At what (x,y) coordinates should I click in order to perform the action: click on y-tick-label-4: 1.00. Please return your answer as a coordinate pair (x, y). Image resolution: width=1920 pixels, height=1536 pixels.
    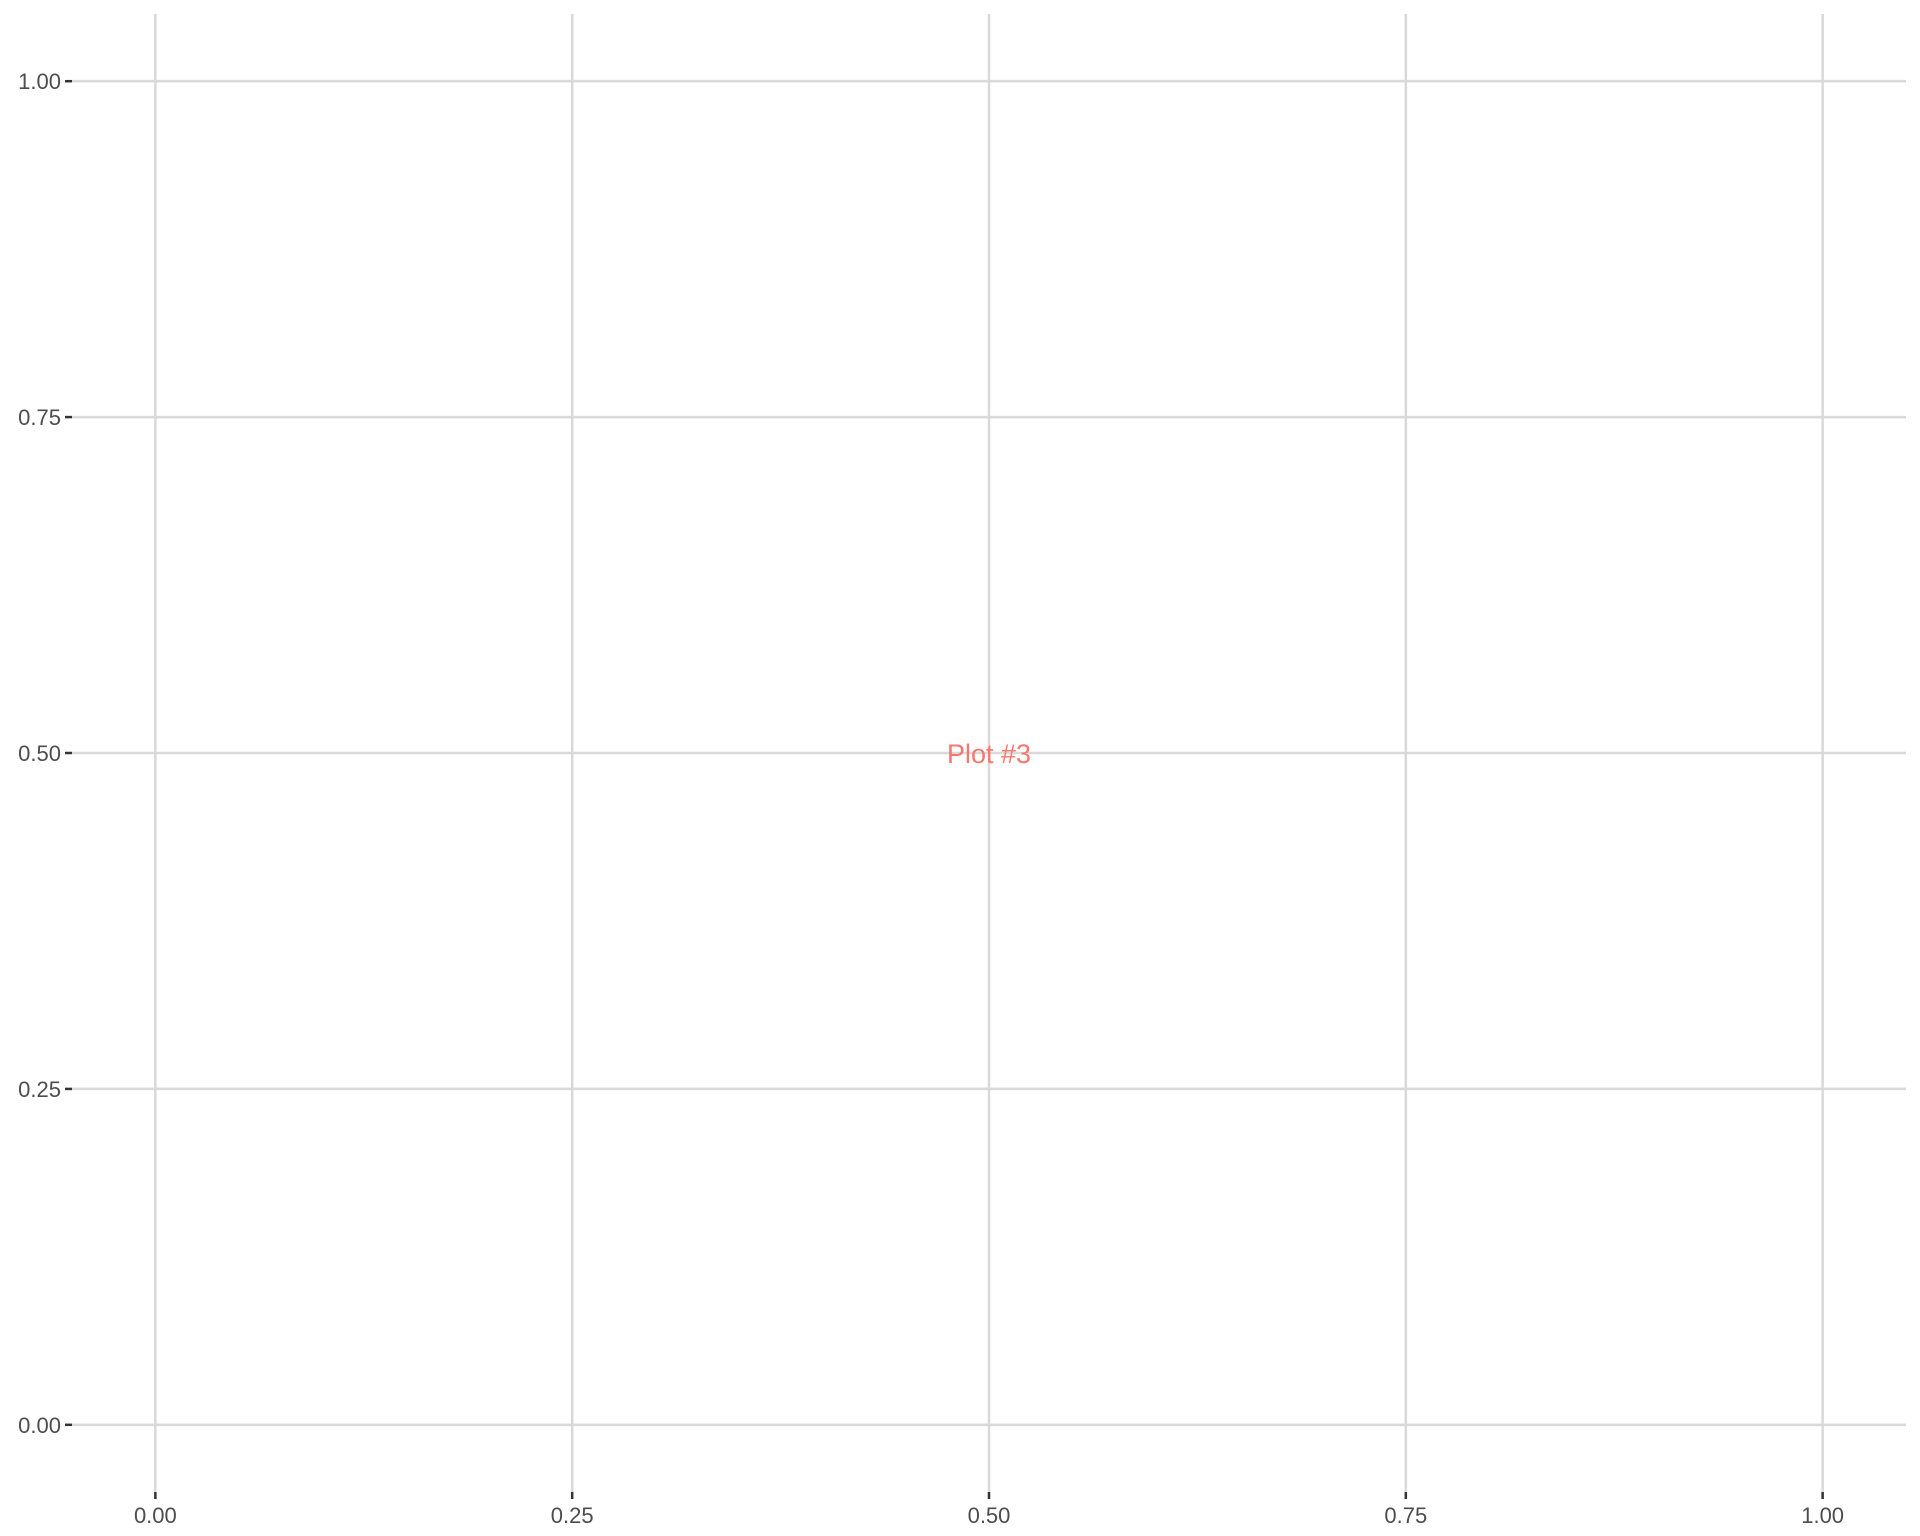
    Looking at the image, I should click on (39, 81).